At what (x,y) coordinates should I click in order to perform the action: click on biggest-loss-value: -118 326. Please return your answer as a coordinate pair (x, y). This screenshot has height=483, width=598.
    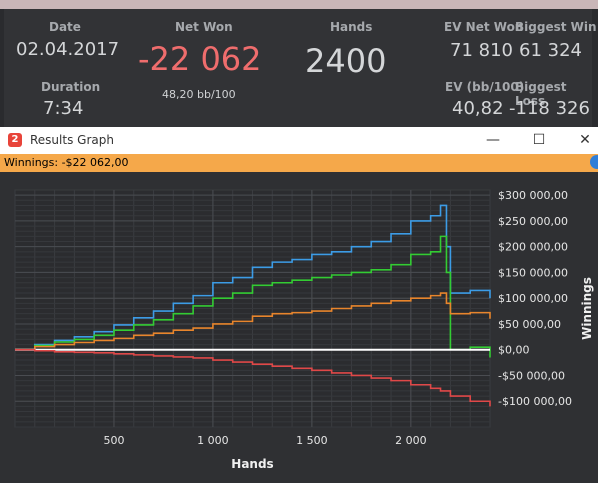
    Looking at the image, I should click on (549, 108).